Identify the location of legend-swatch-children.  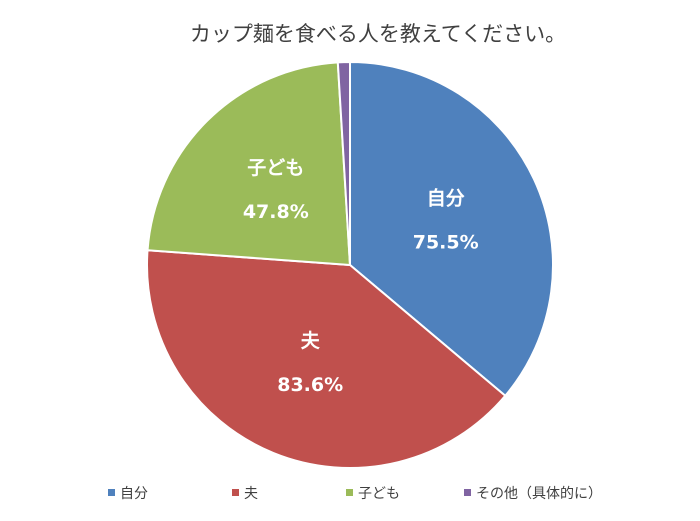
(349, 492).